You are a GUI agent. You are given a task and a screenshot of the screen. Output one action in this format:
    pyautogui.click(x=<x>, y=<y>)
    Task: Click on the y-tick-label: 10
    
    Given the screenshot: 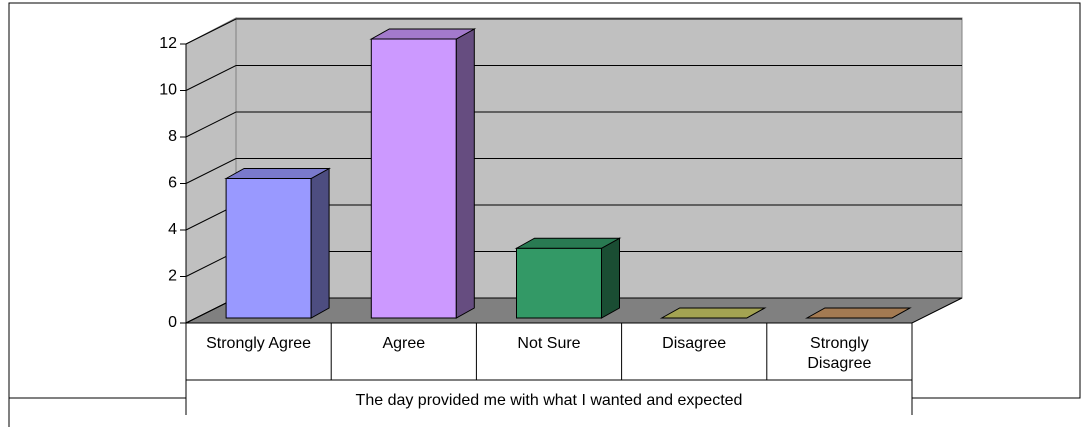 What is the action you would take?
    pyautogui.click(x=168, y=90)
    